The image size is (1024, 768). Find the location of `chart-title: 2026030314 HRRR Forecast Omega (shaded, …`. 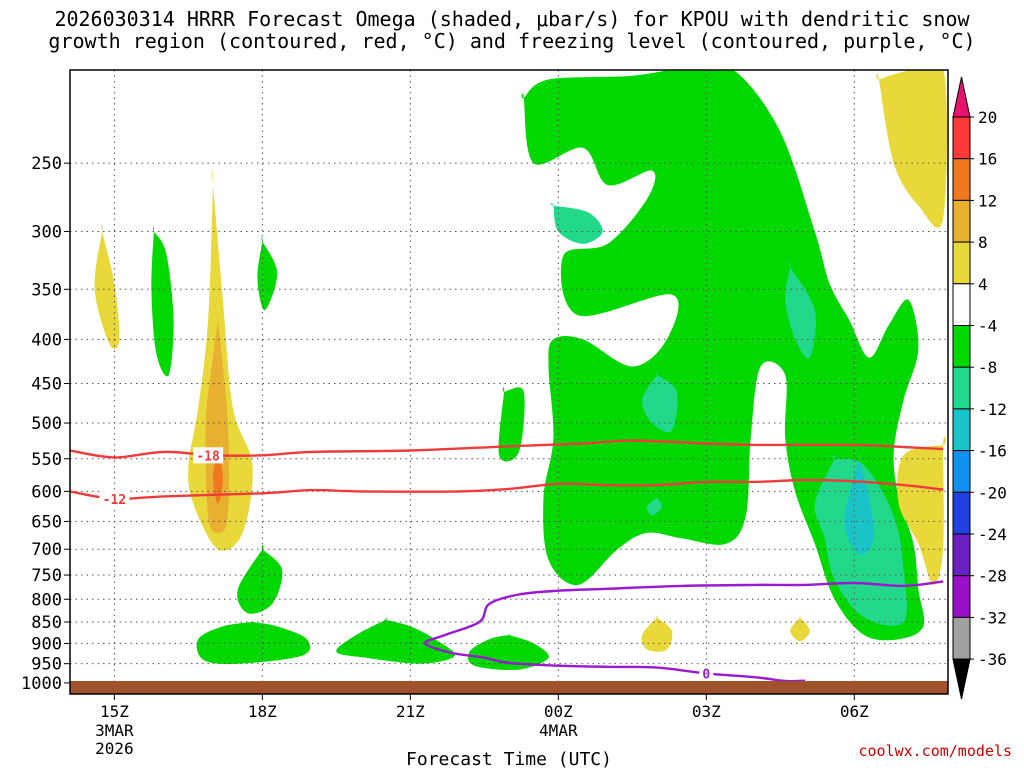

chart-title: 2026030314 HRRR Forecast Omega (shaded, … is located at coordinates (512, 30).